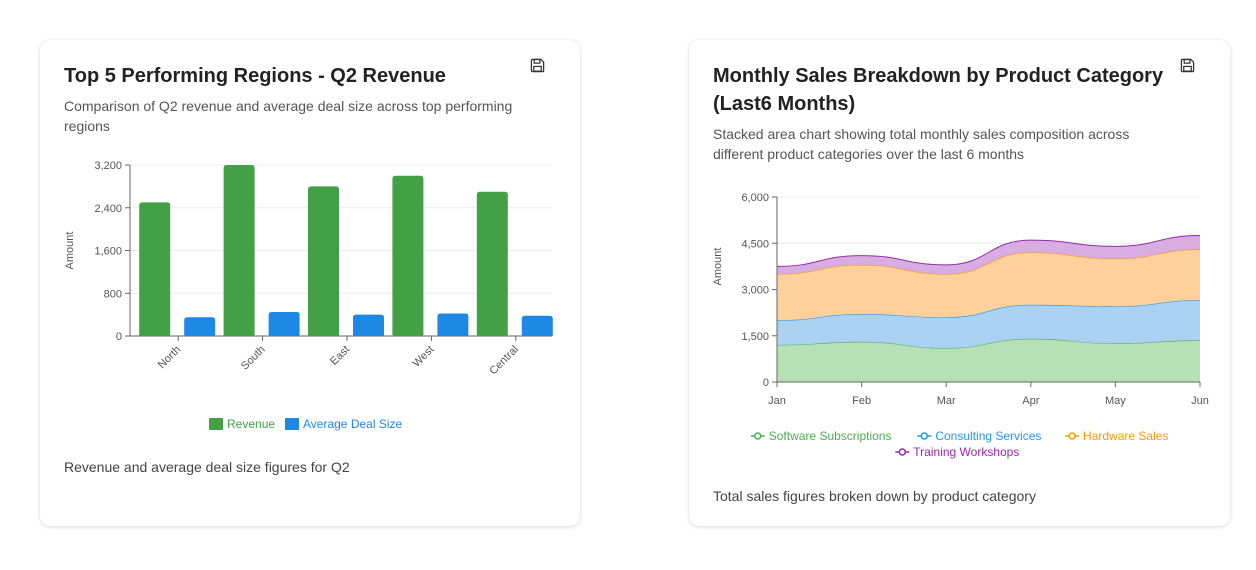  What do you see at coordinates (253, 358) in the screenshot?
I see `x-tick-label: South` at bounding box center [253, 358].